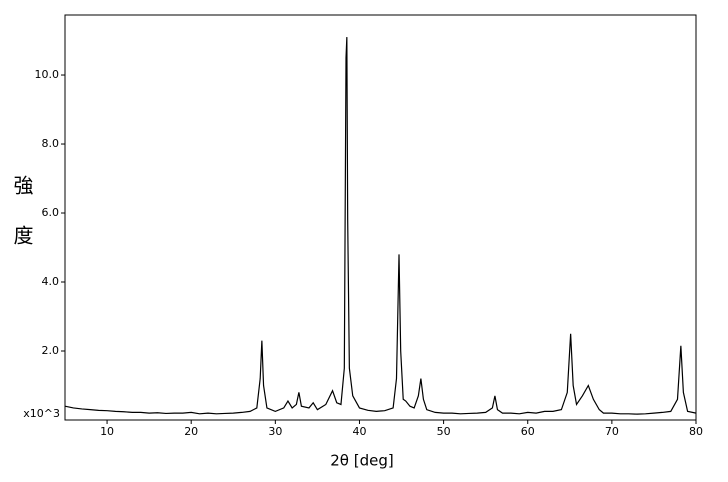 The height and width of the screenshot is (482, 728). What do you see at coordinates (41, 413) in the screenshot?
I see `y-unit-label: x10^3` at bounding box center [41, 413].